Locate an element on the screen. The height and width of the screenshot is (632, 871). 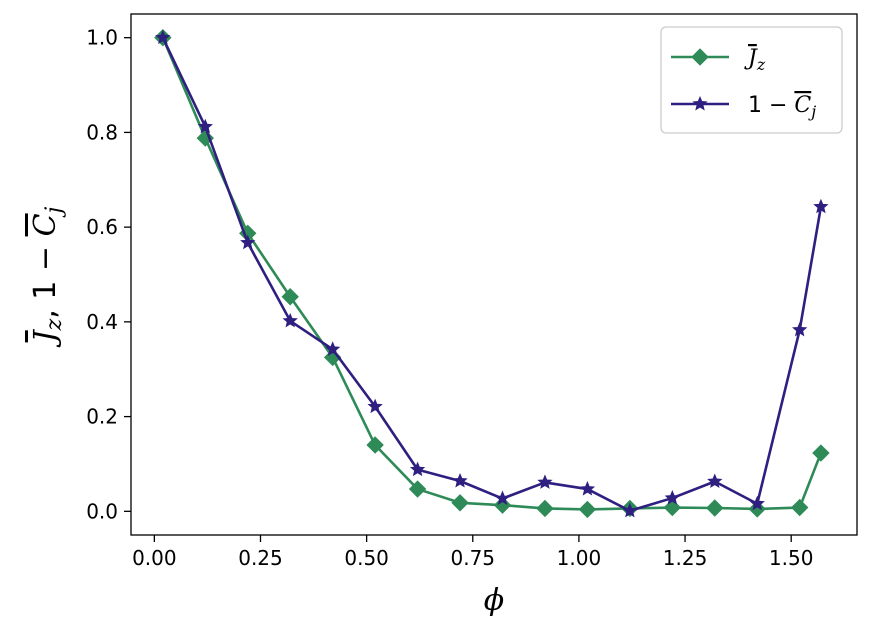
legend-symbol: J is located at coordinates (751, 58).